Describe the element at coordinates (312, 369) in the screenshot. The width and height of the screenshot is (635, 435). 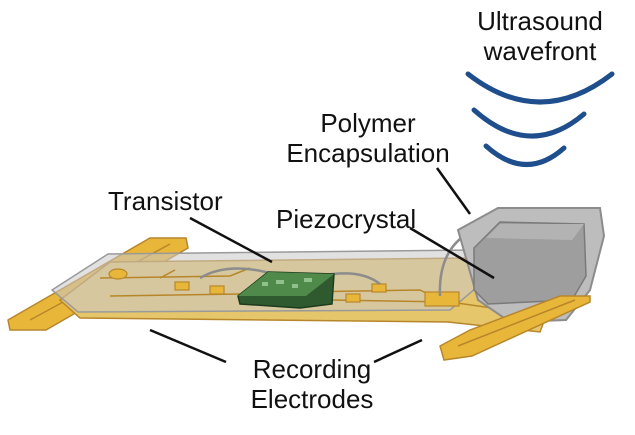
I see `recording-label-line1: Recording` at that location.